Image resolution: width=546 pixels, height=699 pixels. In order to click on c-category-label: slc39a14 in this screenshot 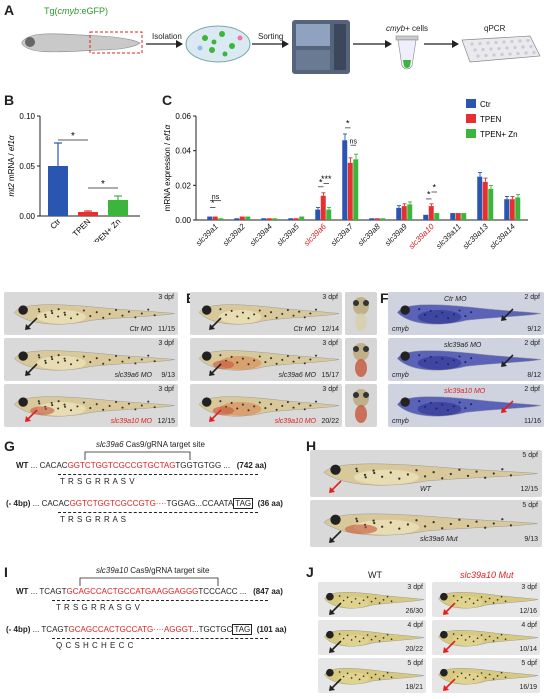, I will do `click(502, 236)`.